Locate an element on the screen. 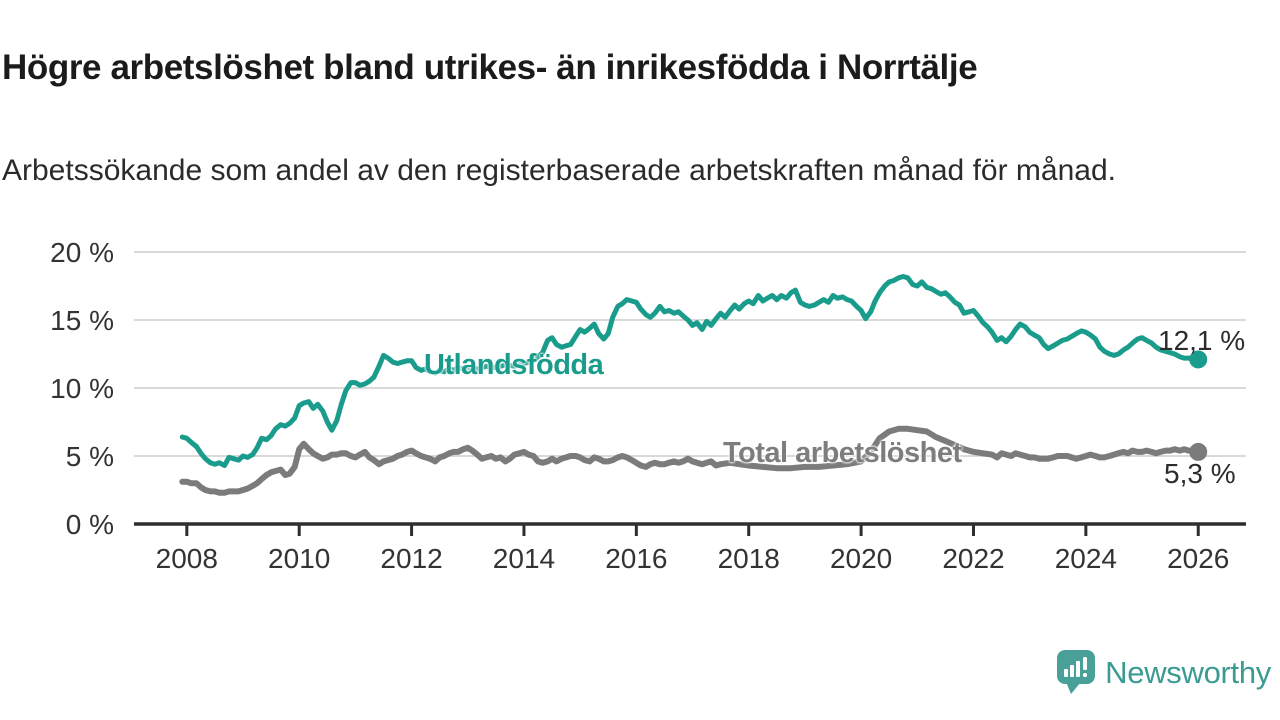 The image size is (1280, 720). y-axis-tick-label: 20 % is located at coordinates (82, 252).